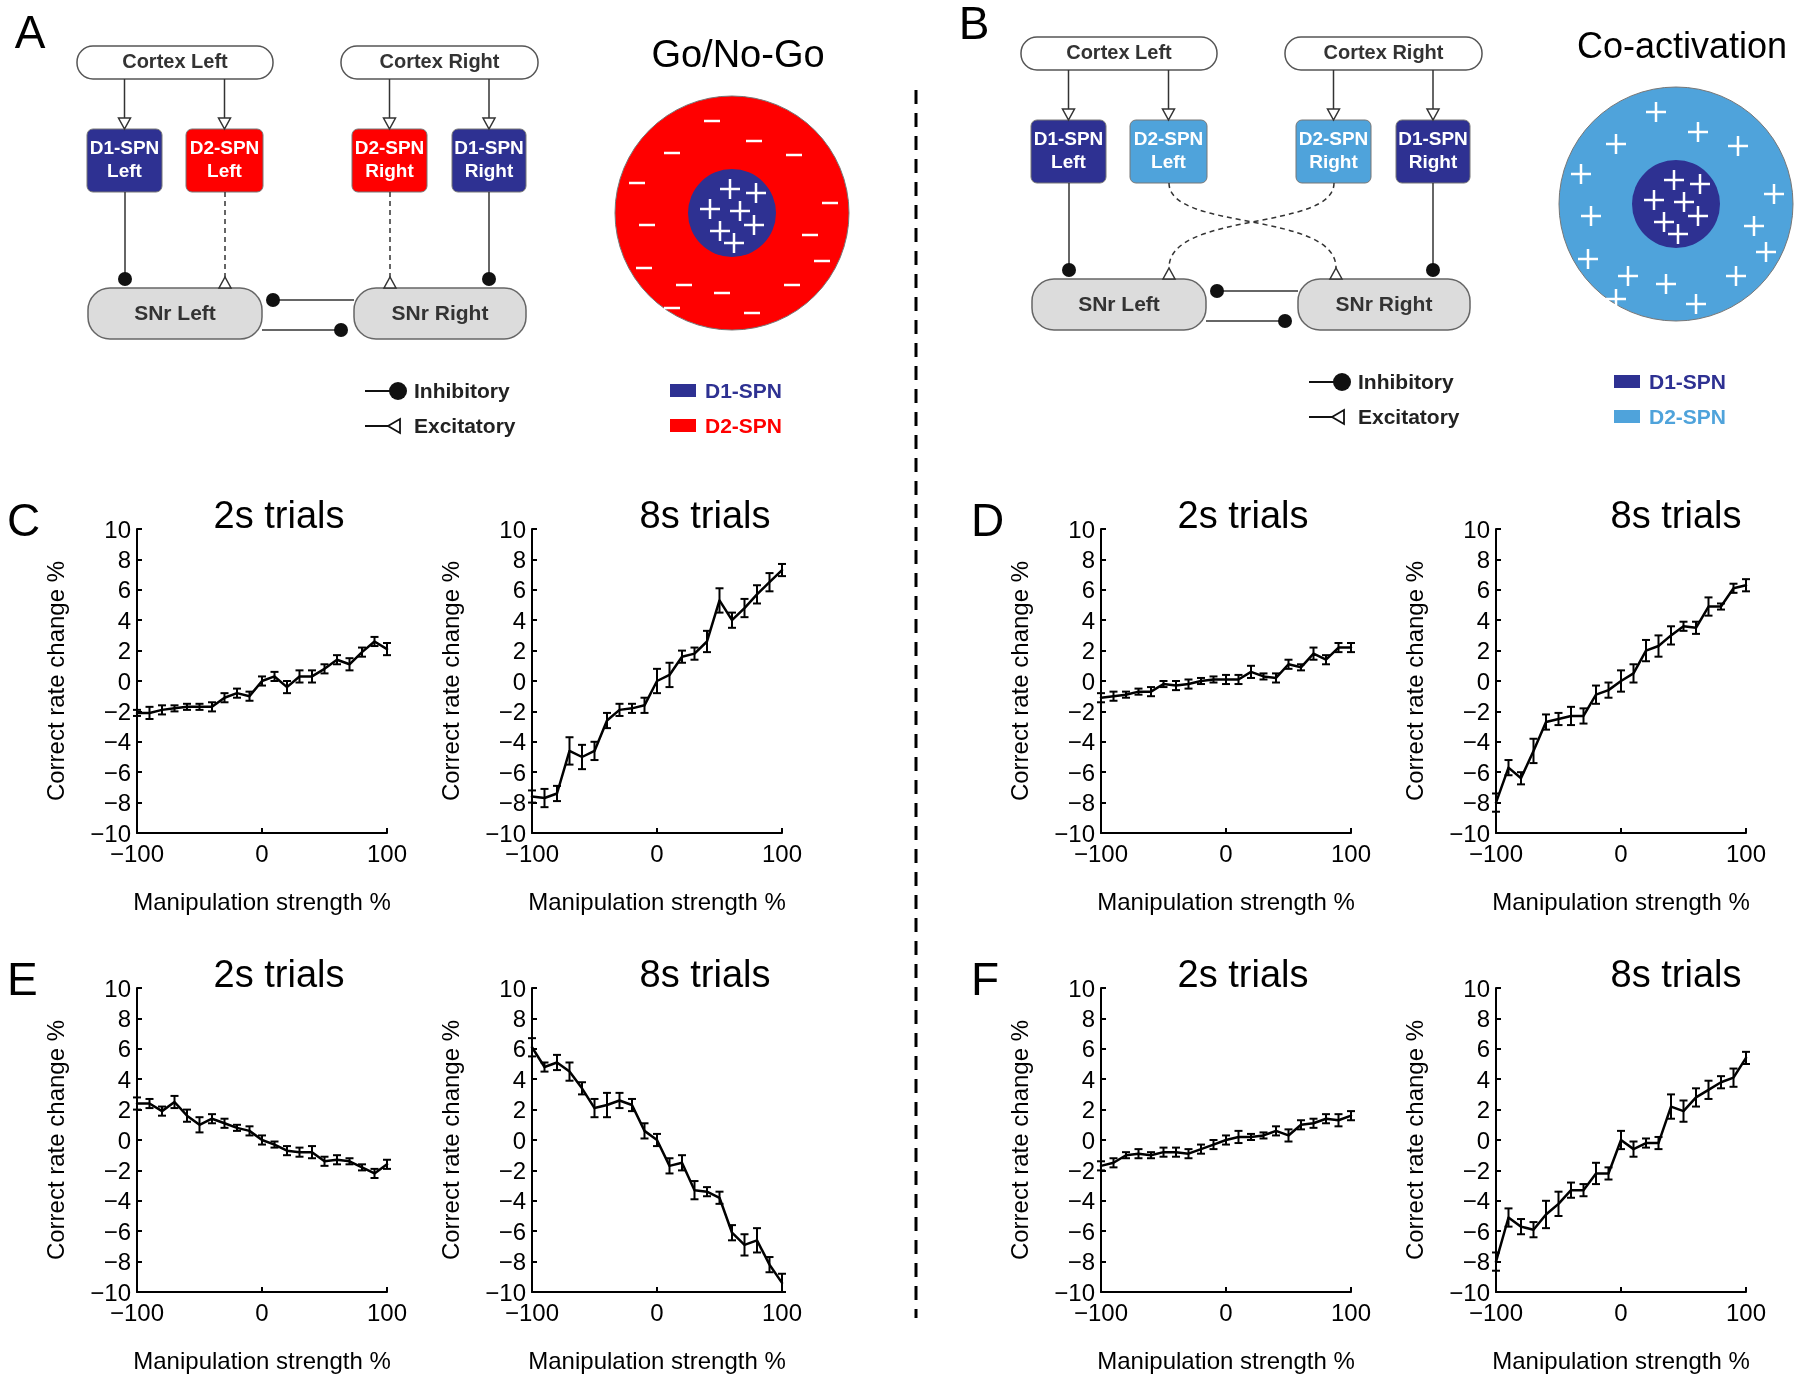 The image size is (1802, 1376). Describe the element at coordinates (175, 61) in the screenshot. I see `text: Cortex Left` at that location.